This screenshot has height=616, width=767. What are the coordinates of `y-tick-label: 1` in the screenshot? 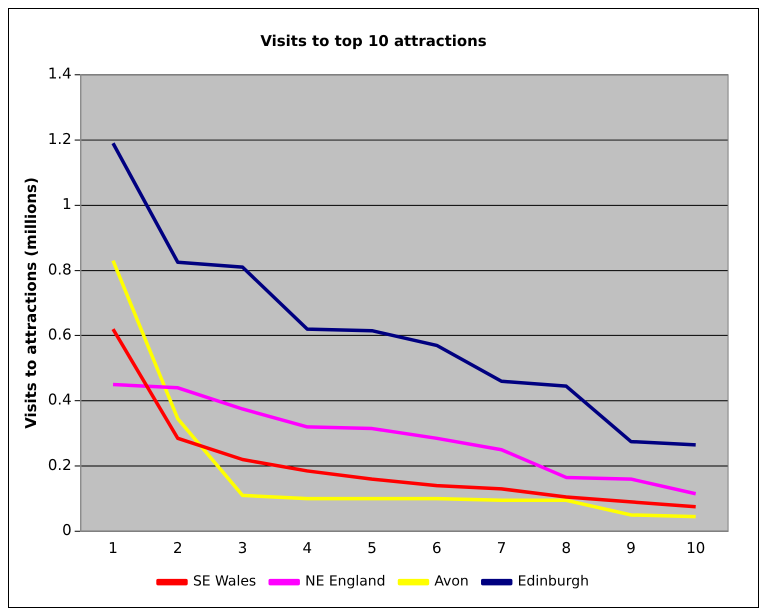 It's located at (67, 204).